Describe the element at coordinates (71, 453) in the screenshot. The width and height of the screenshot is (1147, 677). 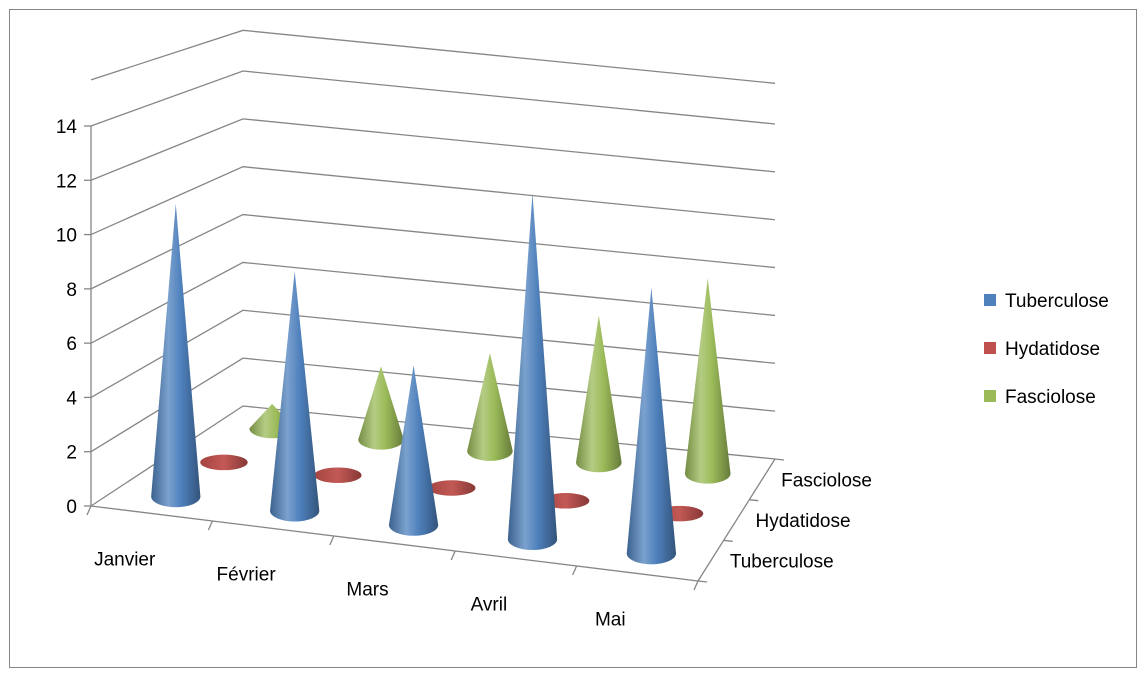
I see `y-tick-label: 2` at that location.